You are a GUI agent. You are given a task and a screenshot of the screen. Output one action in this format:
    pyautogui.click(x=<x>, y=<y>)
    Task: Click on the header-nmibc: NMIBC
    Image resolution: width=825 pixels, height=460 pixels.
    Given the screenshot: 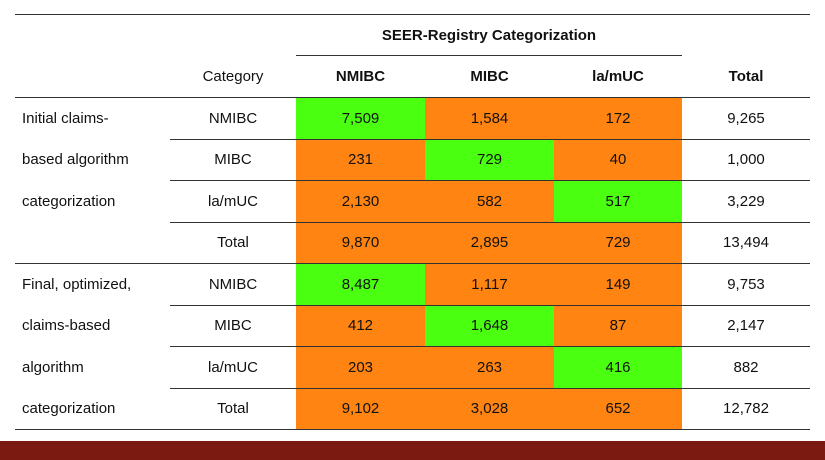 What is the action you would take?
    pyautogui.click(x=360, y=76)
    